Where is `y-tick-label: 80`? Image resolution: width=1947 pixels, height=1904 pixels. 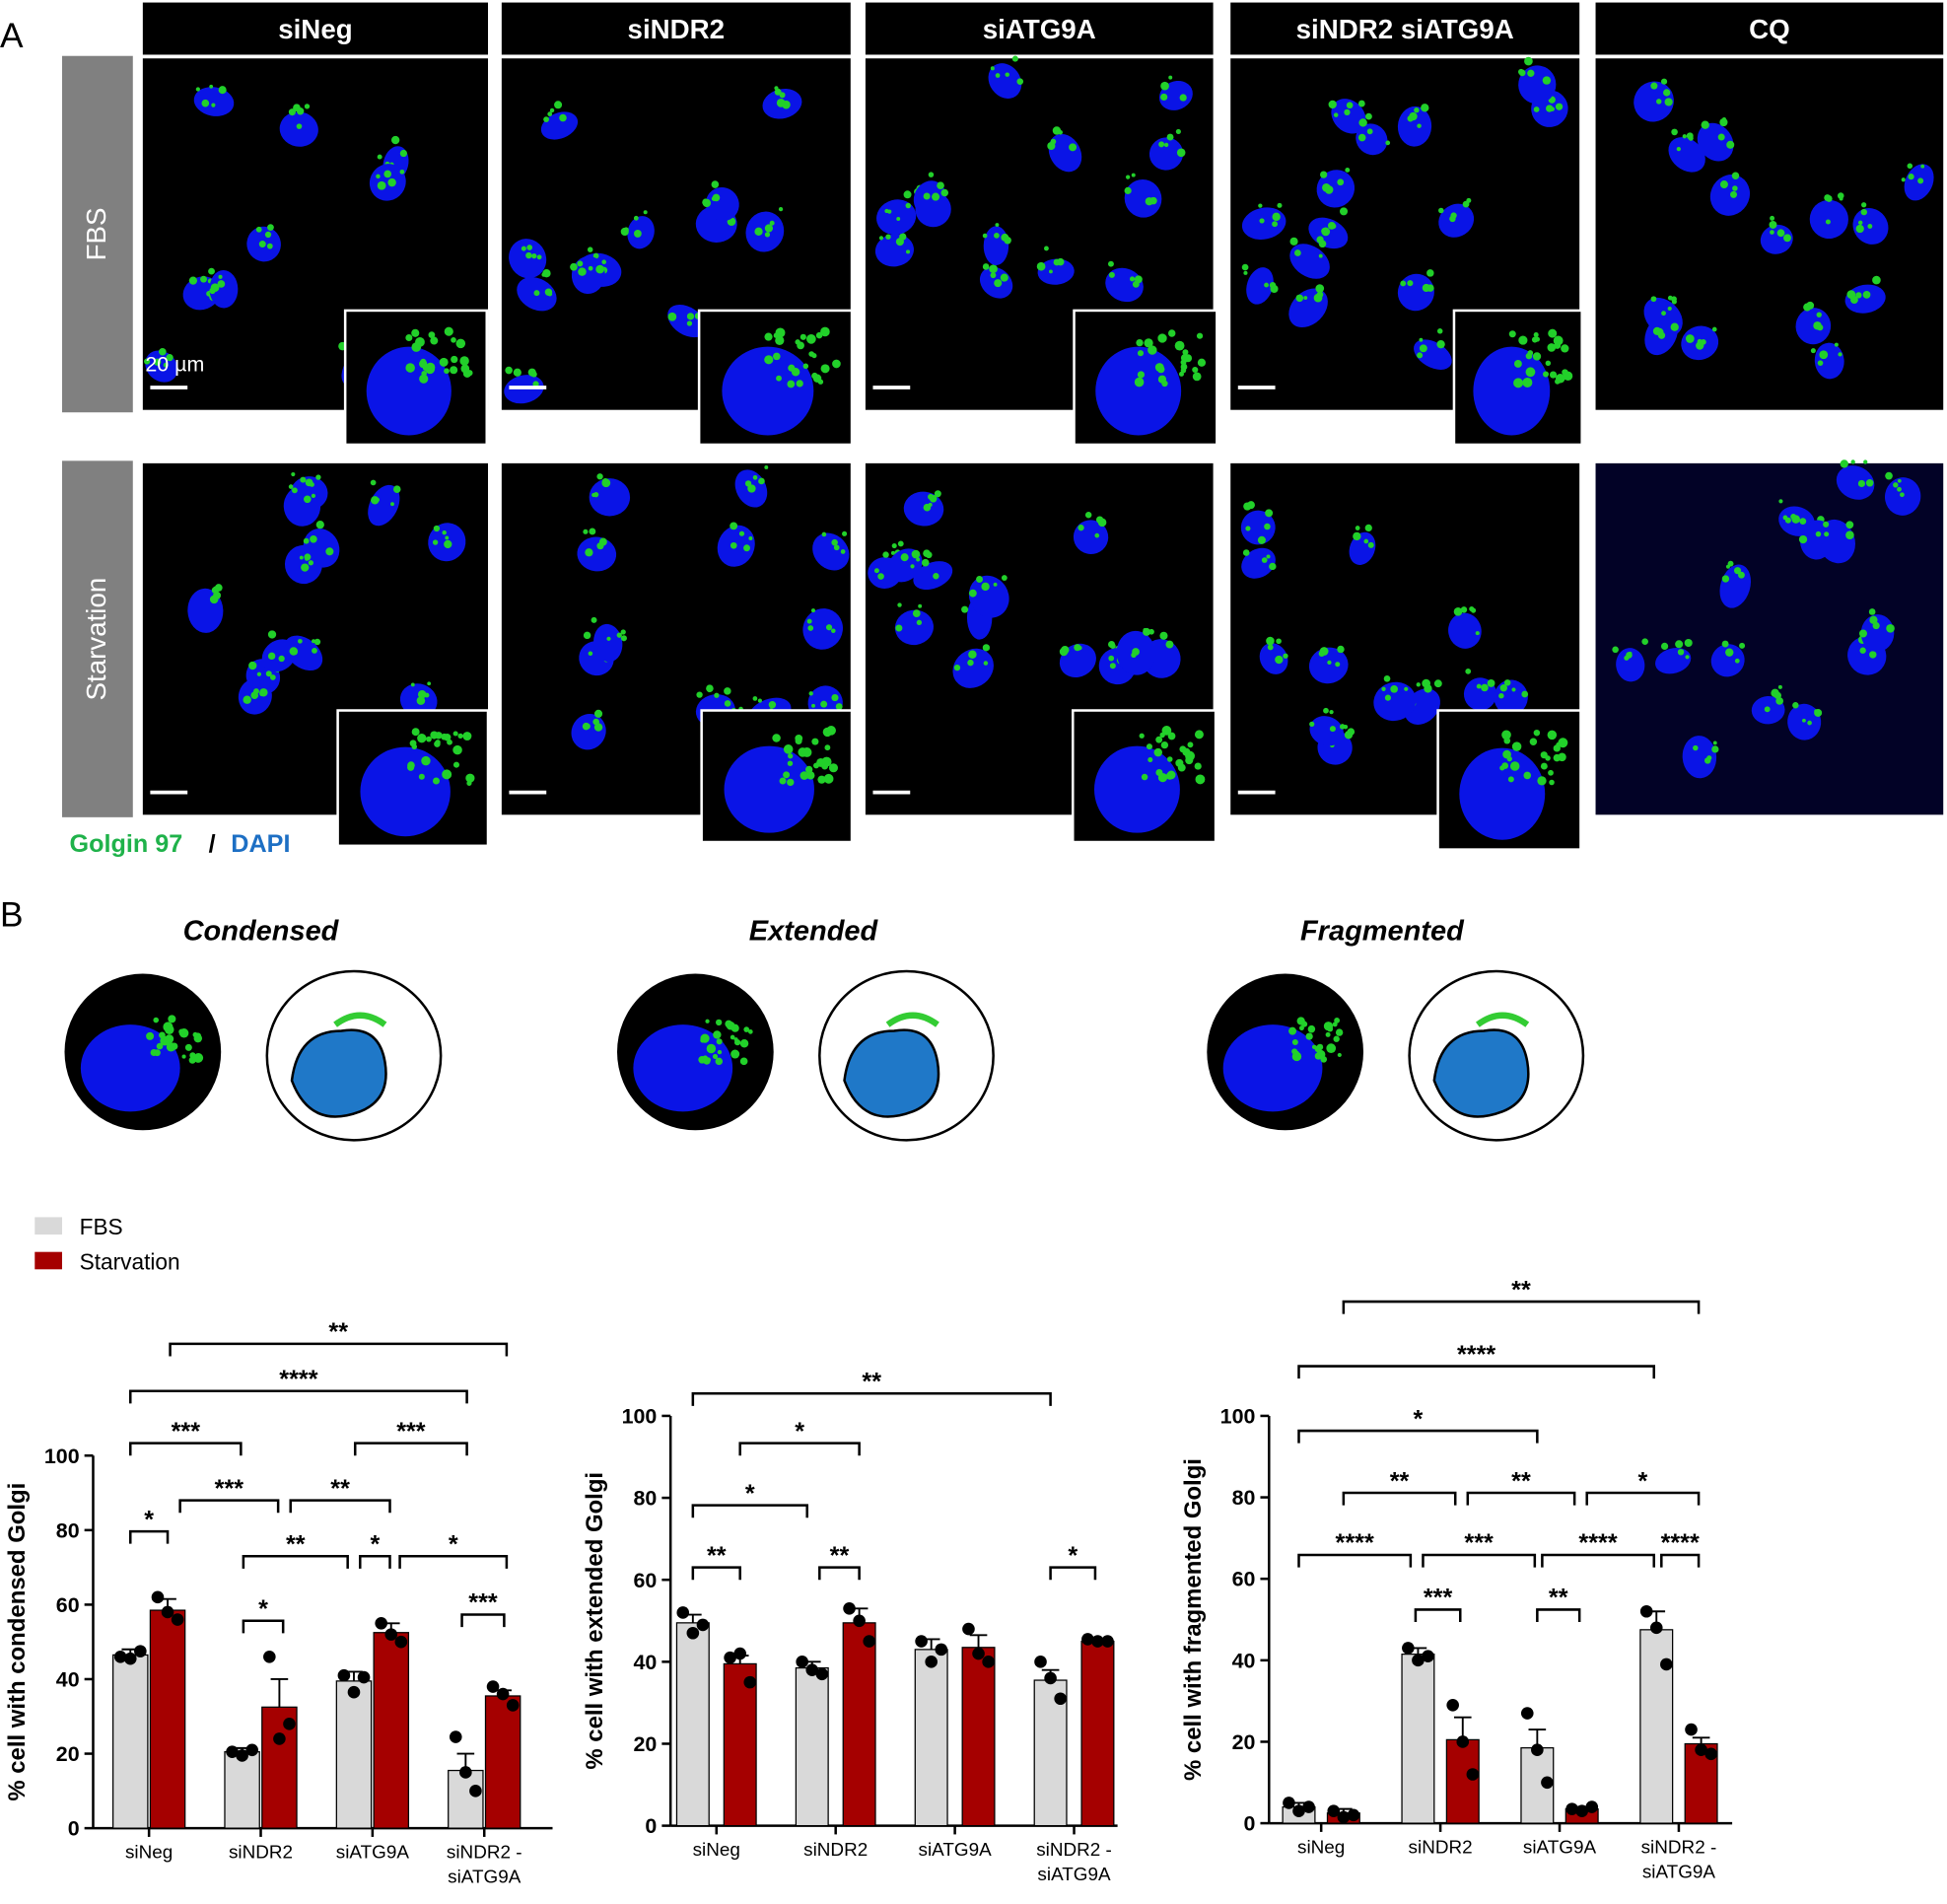 y-tick-label: 80 is located at coordinates (68, 1530).